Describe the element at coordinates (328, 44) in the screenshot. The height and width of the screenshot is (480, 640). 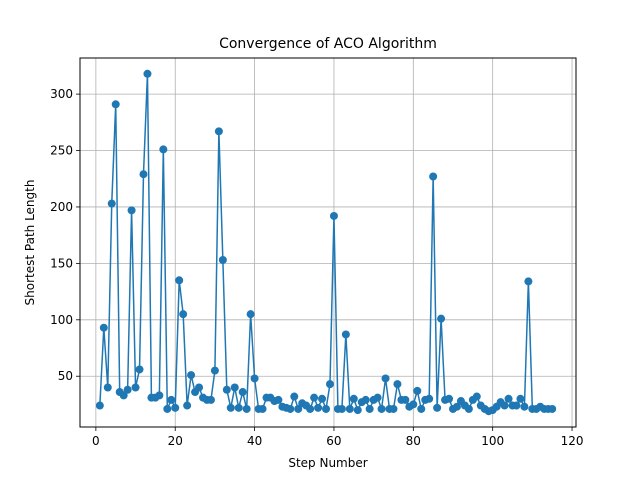
I see `chart-title: Convergence of ACO Algorithm` at that location.